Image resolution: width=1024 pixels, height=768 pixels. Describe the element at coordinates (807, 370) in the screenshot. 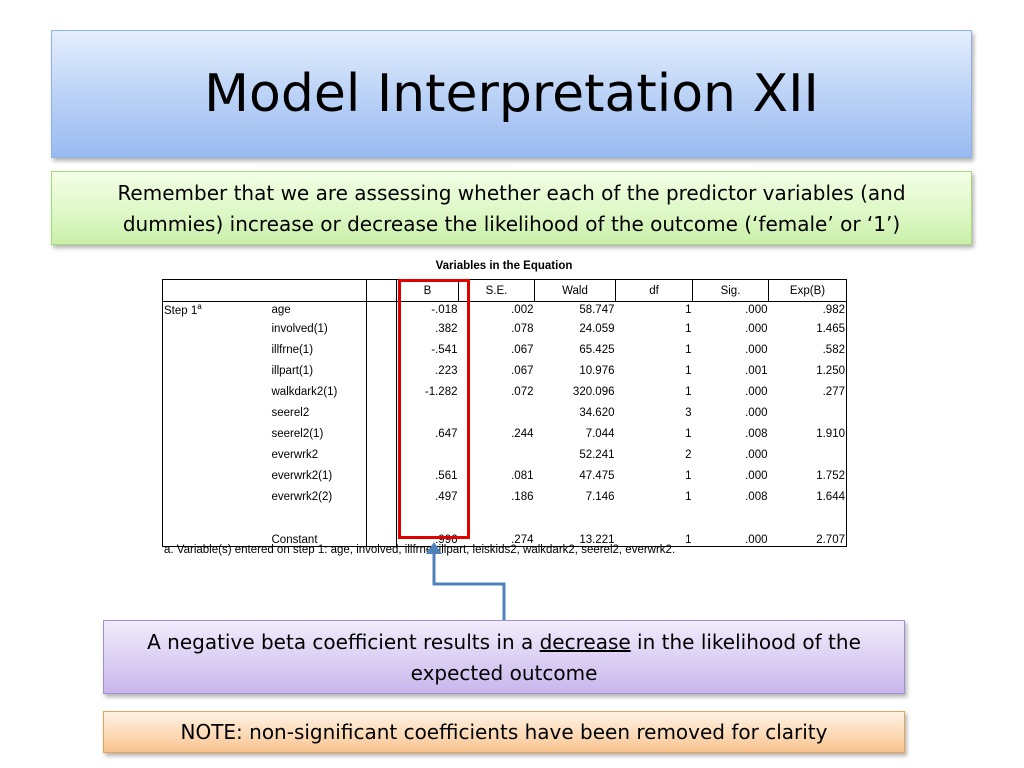

I see `expb-value: 1.250` at that location.